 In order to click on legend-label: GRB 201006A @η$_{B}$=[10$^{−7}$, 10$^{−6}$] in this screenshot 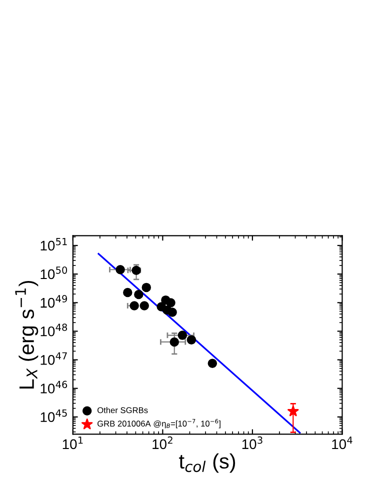, I will do `click(159, 423)`.